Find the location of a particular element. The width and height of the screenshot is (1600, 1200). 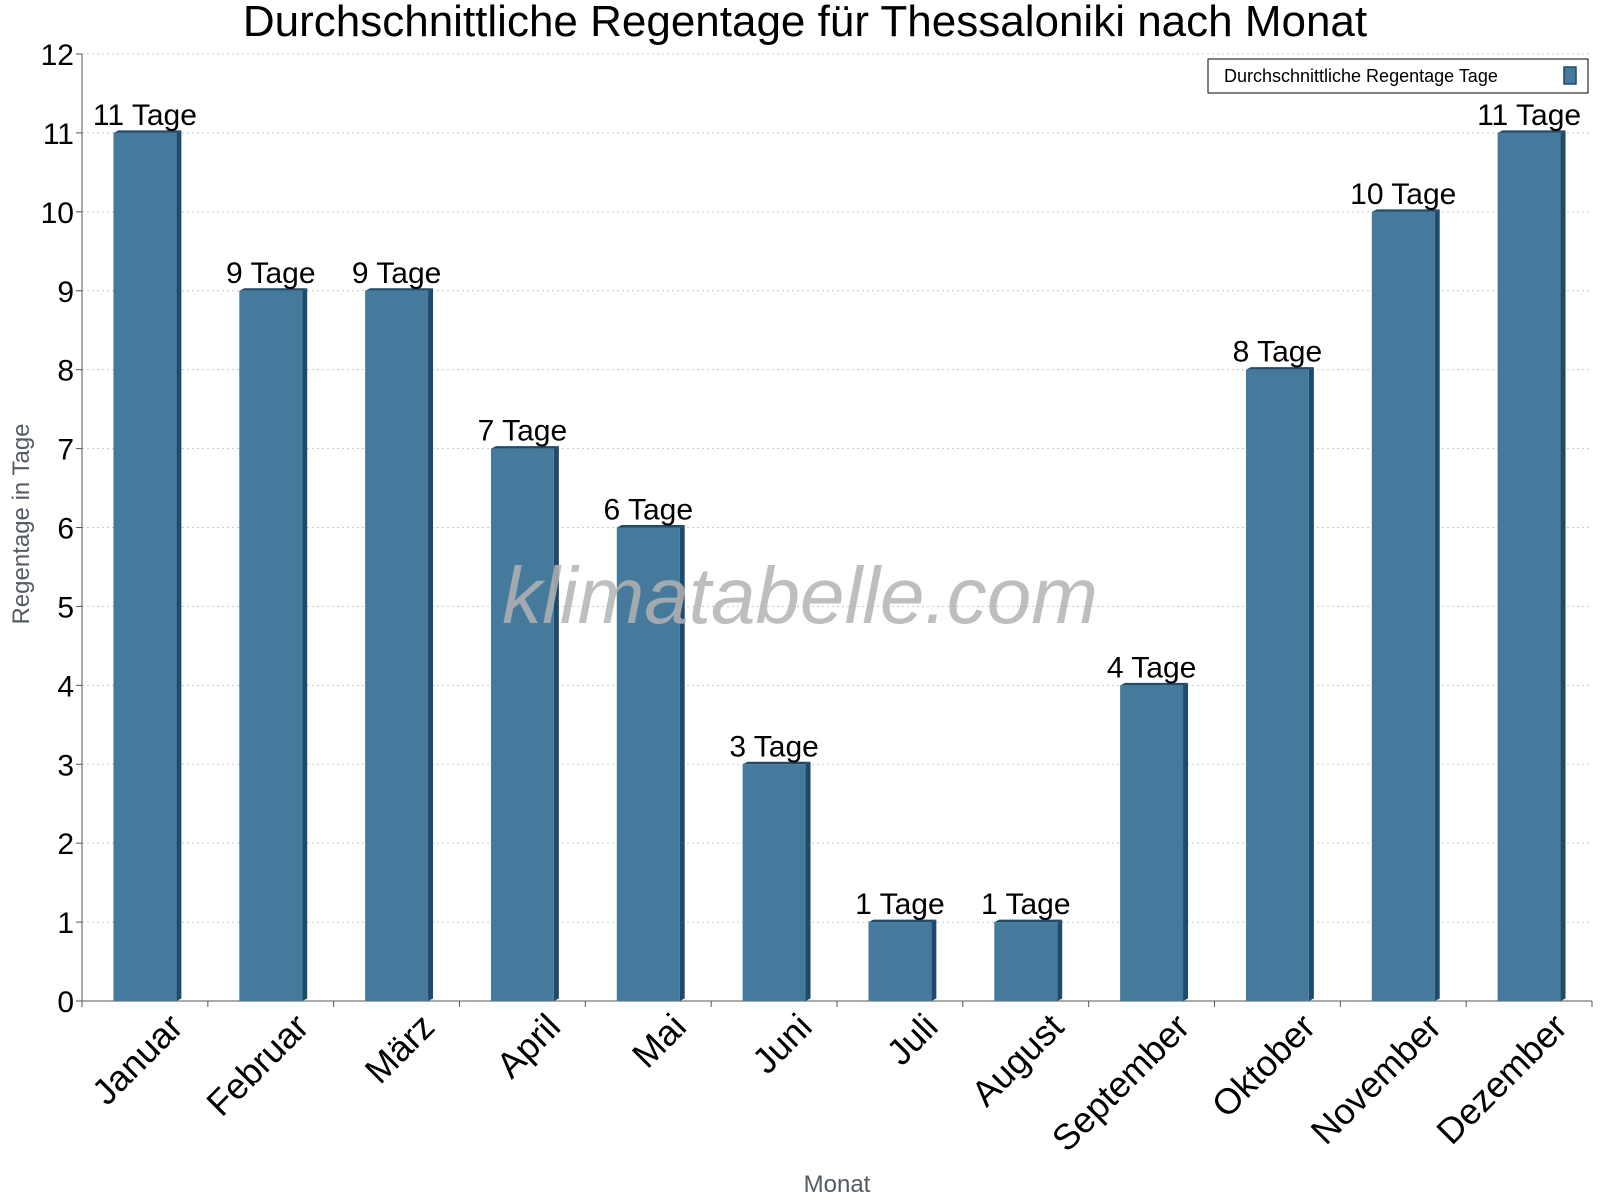

y-tick-label: 6 is located at coordinates (65, 529).